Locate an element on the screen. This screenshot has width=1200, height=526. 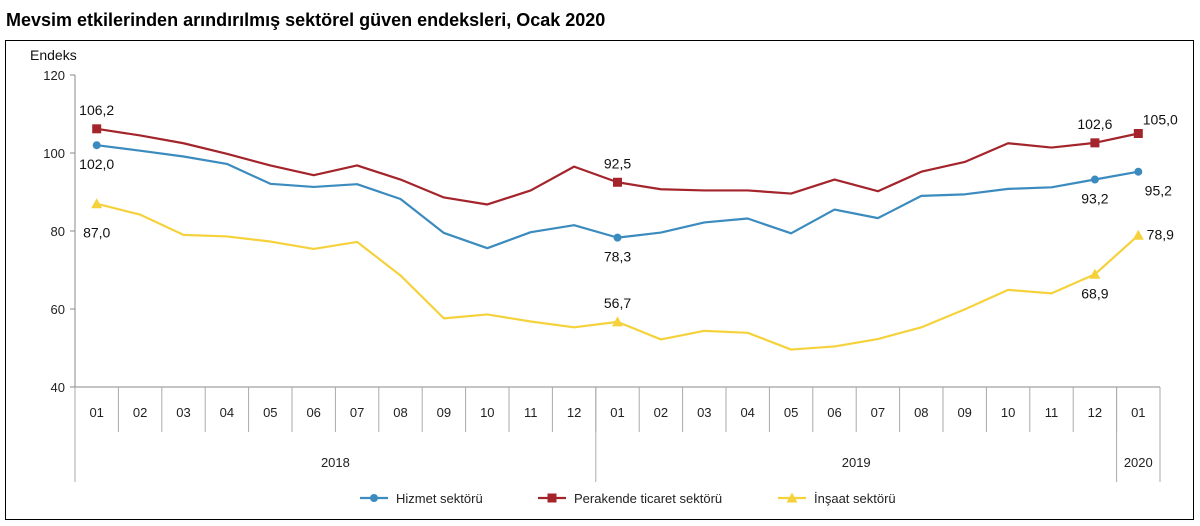
y-tick-label: 120 is located at coordinates (54, 75).